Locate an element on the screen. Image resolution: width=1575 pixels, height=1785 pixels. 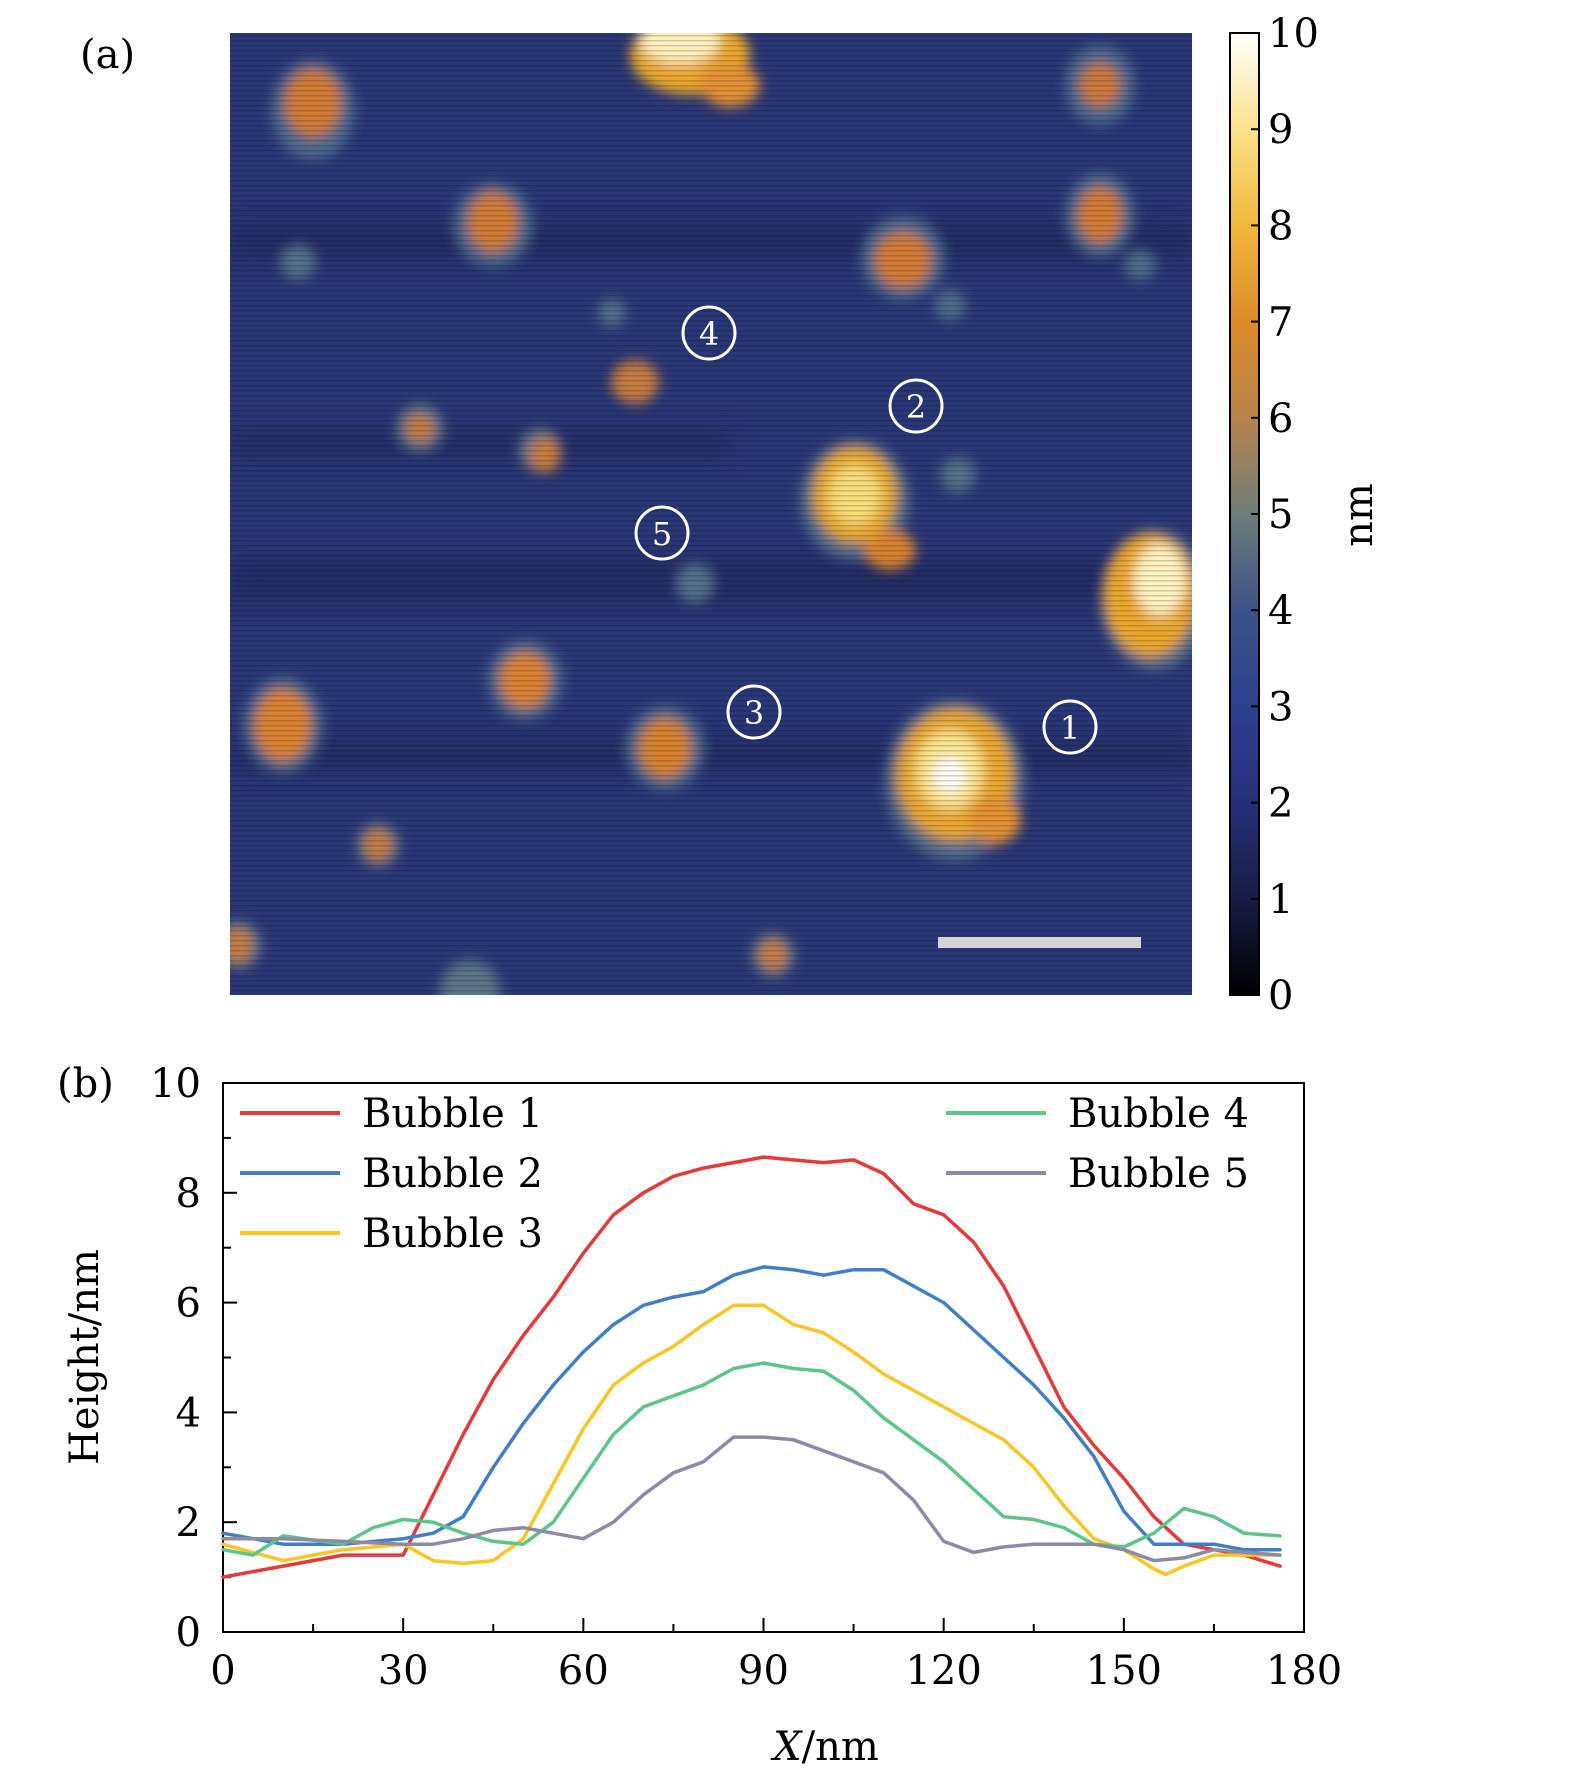
x-tick-label: 90 is located at coordinates (763, 1671).